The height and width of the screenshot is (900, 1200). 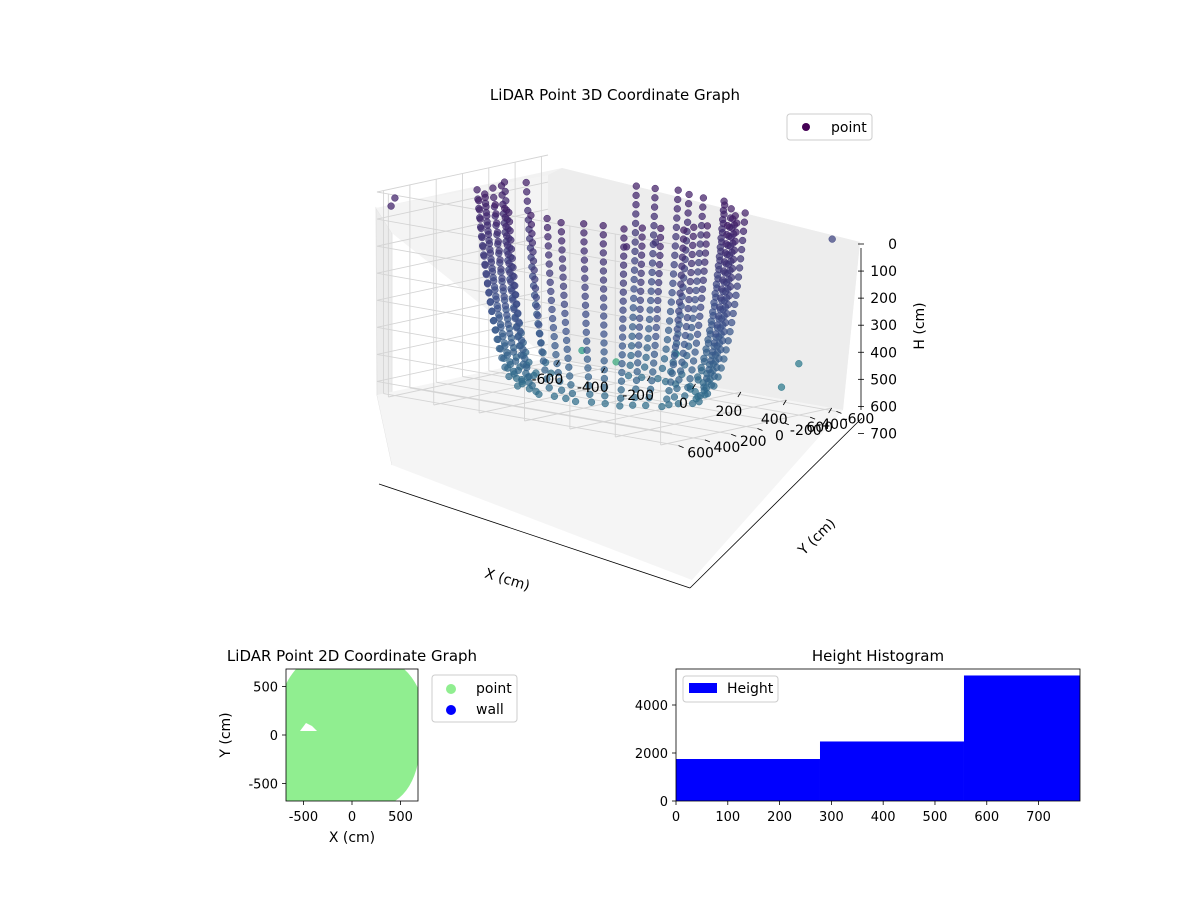 What do you see at coordinates (883, 299) in the screenshot?
I see `z-tick-label: 200` at bounding box center [883, 299].